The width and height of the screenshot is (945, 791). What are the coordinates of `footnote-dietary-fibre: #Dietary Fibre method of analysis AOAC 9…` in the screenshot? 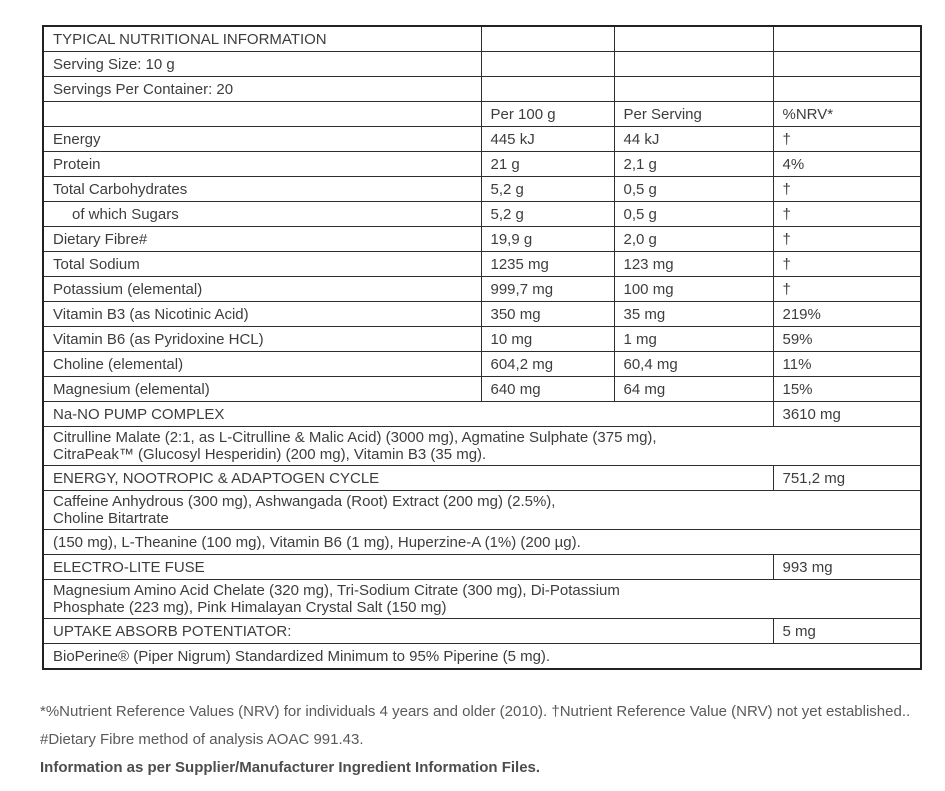 It's located at (202, 739).